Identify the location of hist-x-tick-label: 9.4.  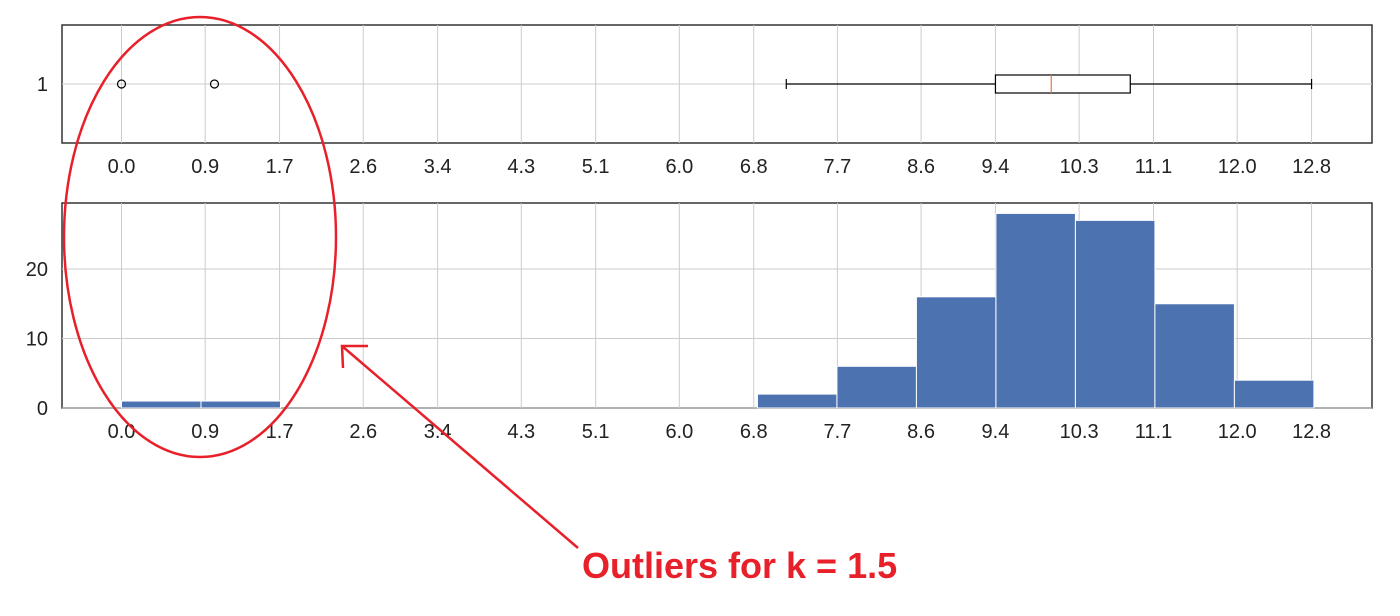
(996, 432).